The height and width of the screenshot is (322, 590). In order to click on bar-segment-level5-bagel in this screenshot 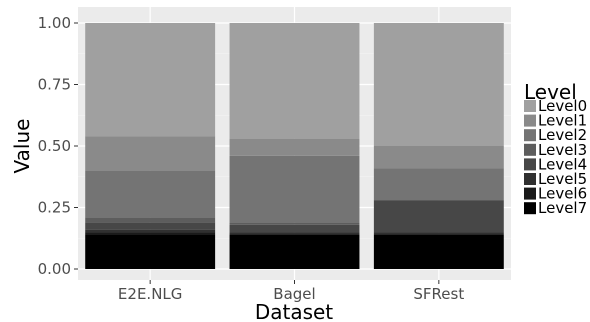, I will do `click(294, 233)`.